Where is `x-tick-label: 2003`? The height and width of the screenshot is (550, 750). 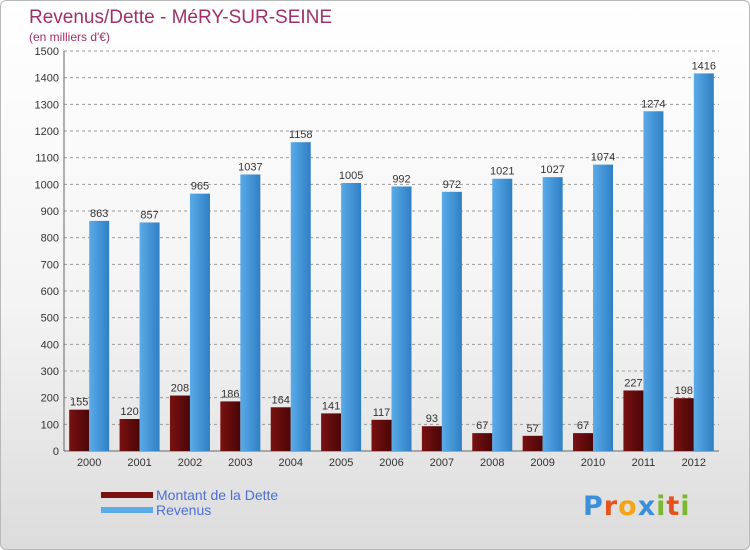
x-tick-label: 2003 is located at coordinates (240, 463).